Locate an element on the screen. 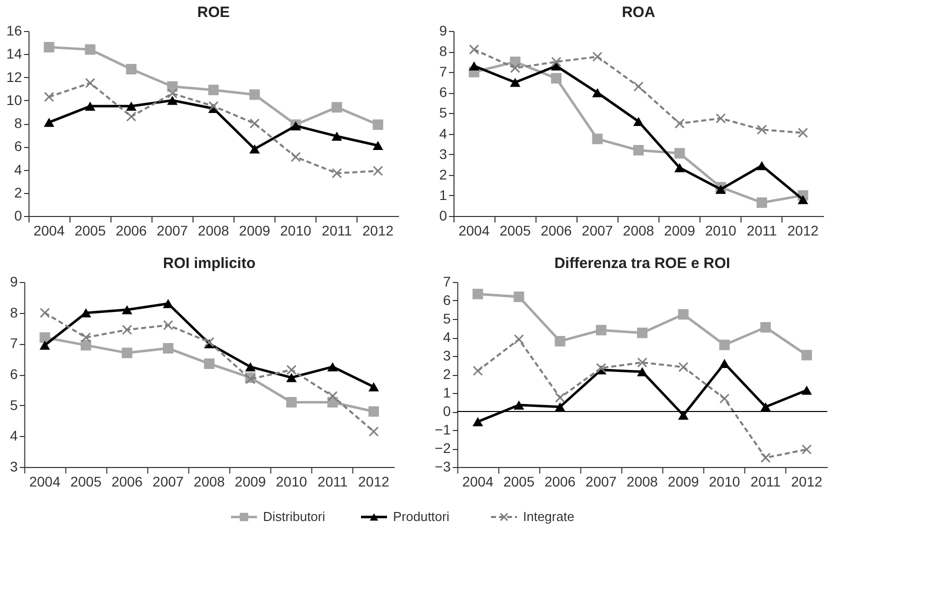 This screenshot has height=600, width=941. x-tick-label: 2011 is located at coordinates (337, 230).